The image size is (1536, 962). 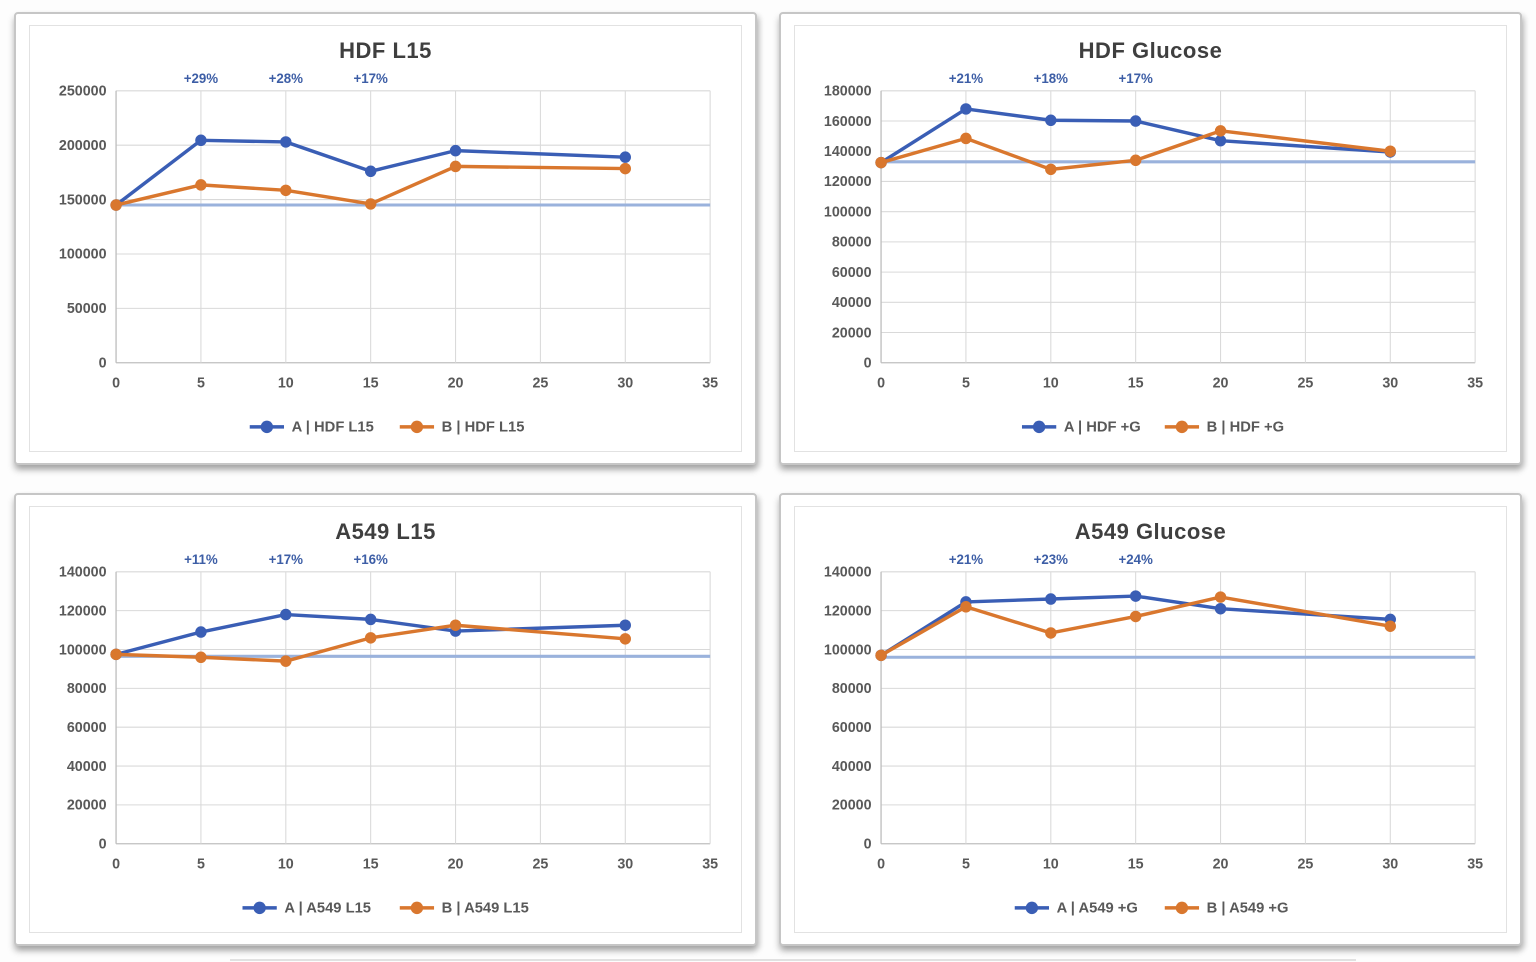 I want to click on x-tick-label: 15, so click(x=371, y=865).